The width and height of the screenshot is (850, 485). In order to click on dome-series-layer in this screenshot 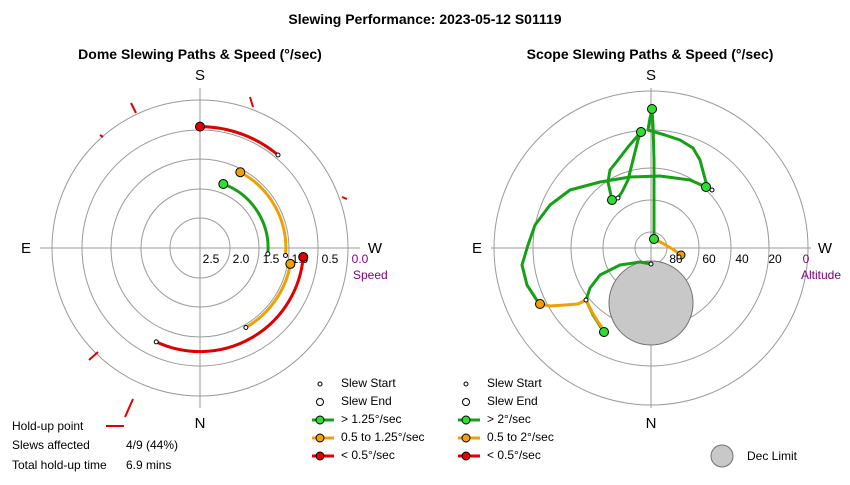, I will do `click(231, 237)`.